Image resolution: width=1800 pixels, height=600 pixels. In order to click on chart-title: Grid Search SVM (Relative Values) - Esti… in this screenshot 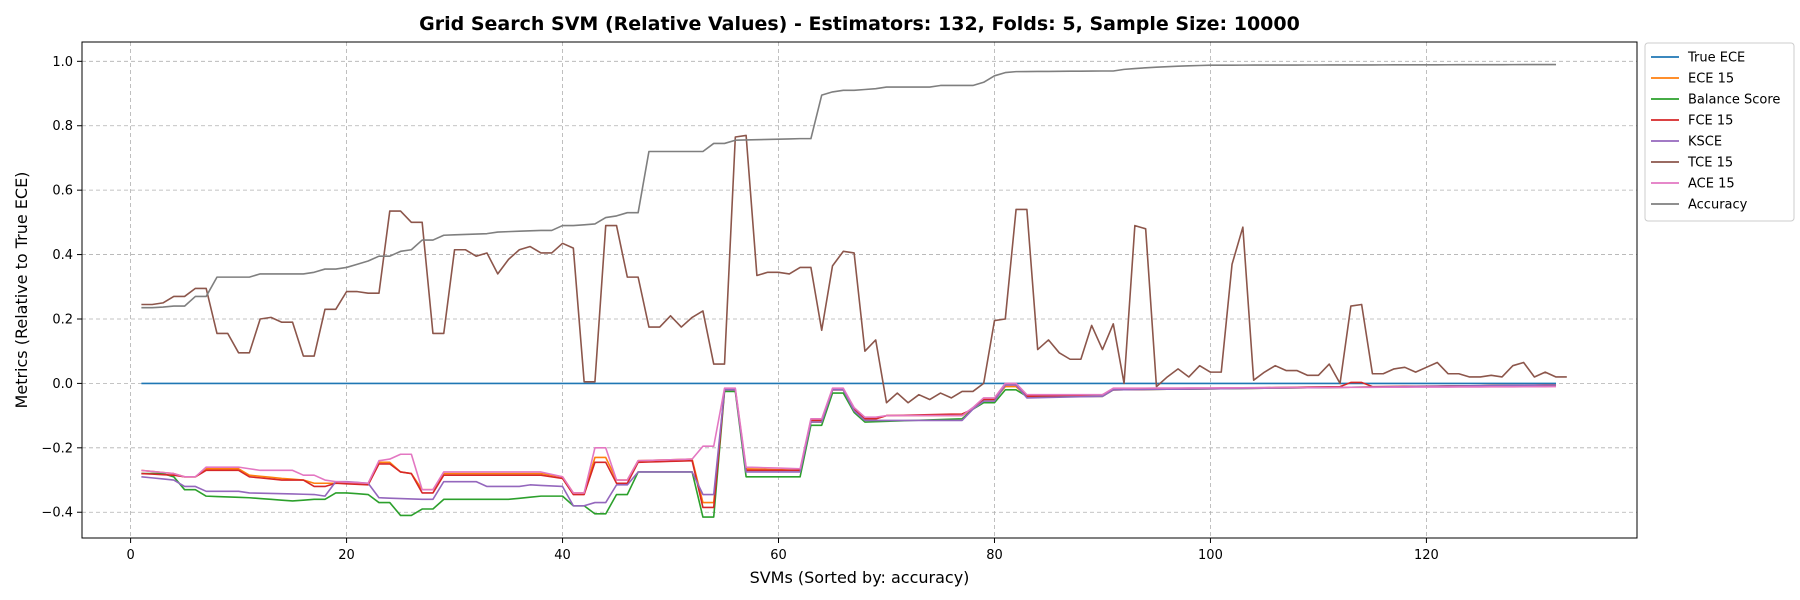, I will do `click(859, 24)`.